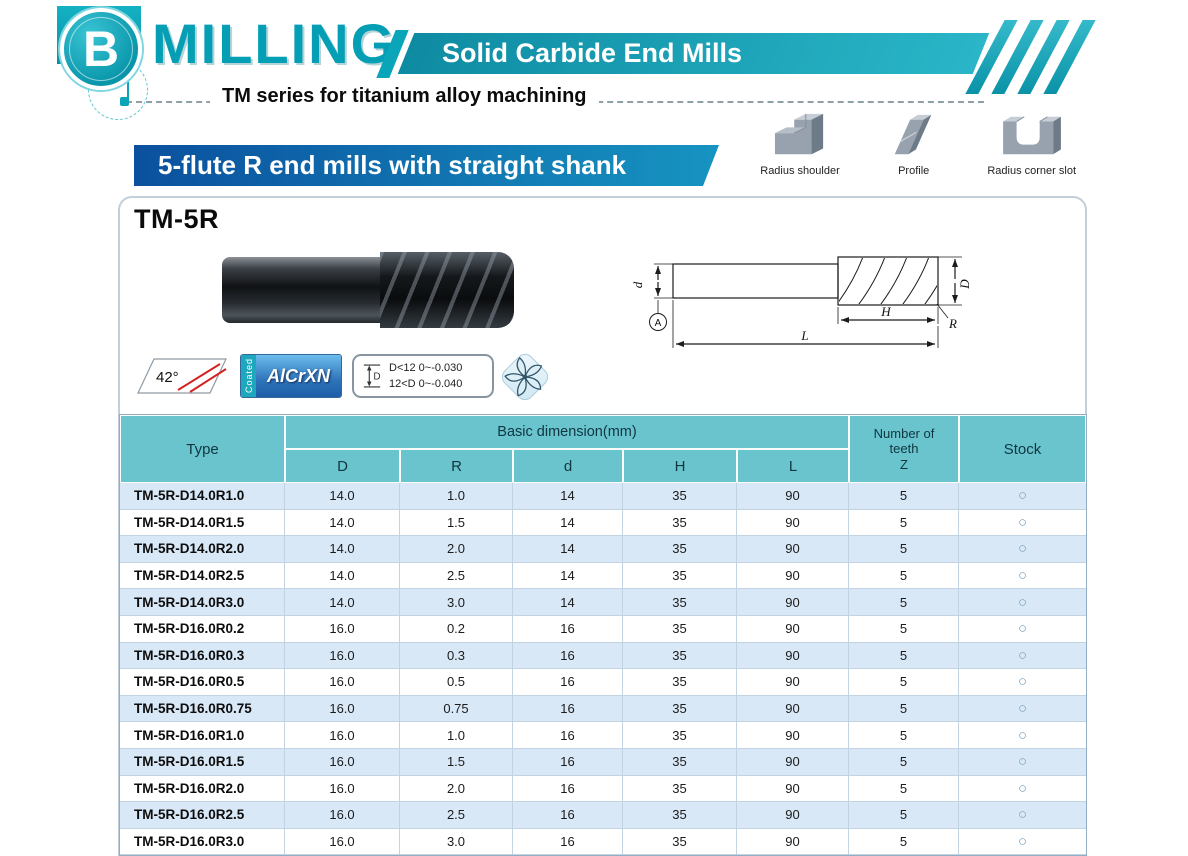 Image resolution: width=1188 pixels, height=856 pixels. Describe the element at coordinates (885, 311) in the screenshot. I see `dim-label-H: H` at that location.